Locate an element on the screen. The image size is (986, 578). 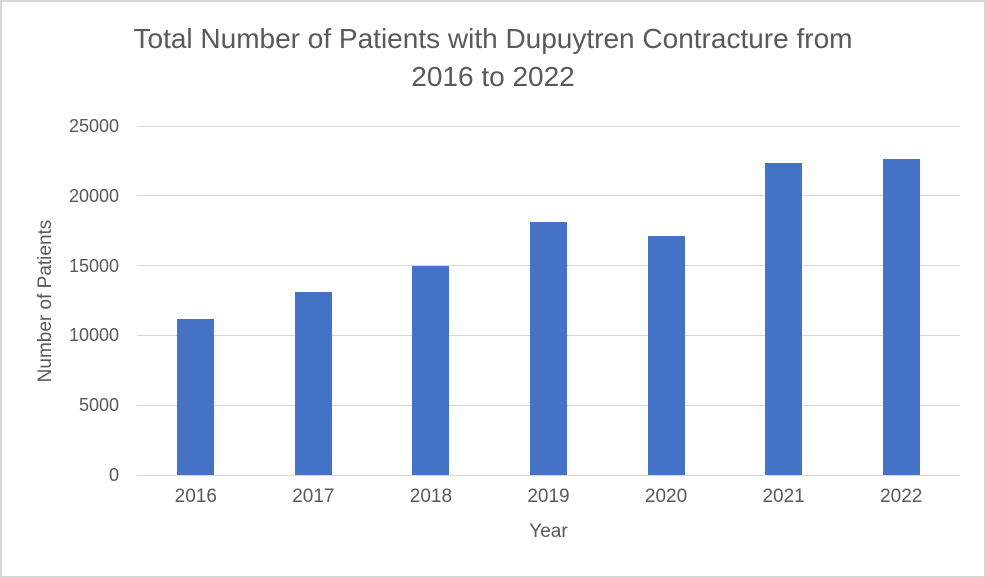
bar-2020 is located at coordinates (666, 355).